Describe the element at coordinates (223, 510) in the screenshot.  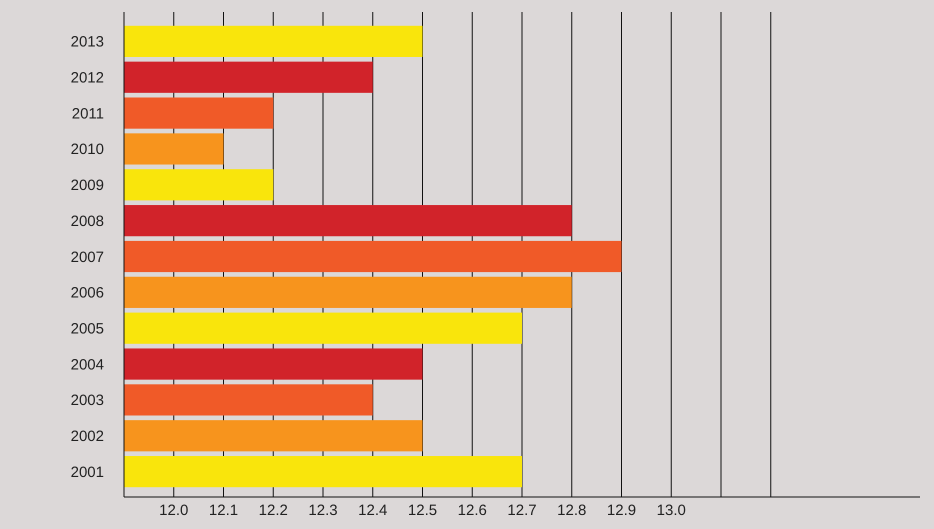
I see `x-tick-label: 12.1` at that location.